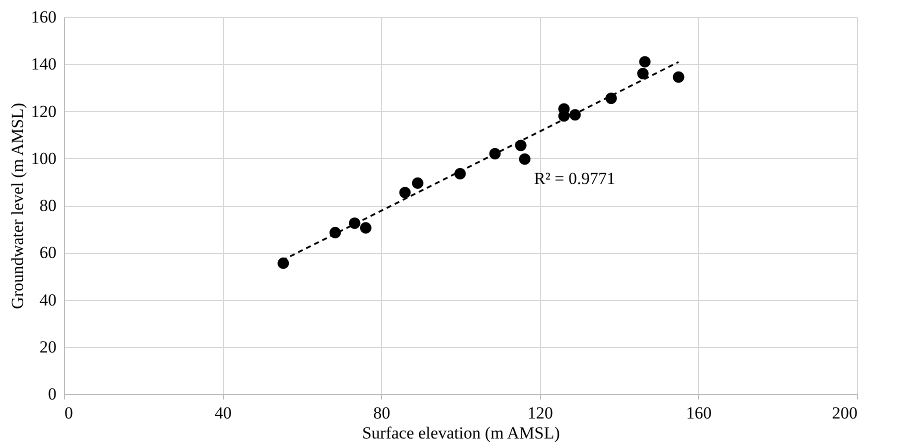 The height and width of the screenshot is (445, 908). What do you see at coordinates (52, 394) in the screenshot?
I see `y-tick-label: 0` at bounding box center [52, 394].